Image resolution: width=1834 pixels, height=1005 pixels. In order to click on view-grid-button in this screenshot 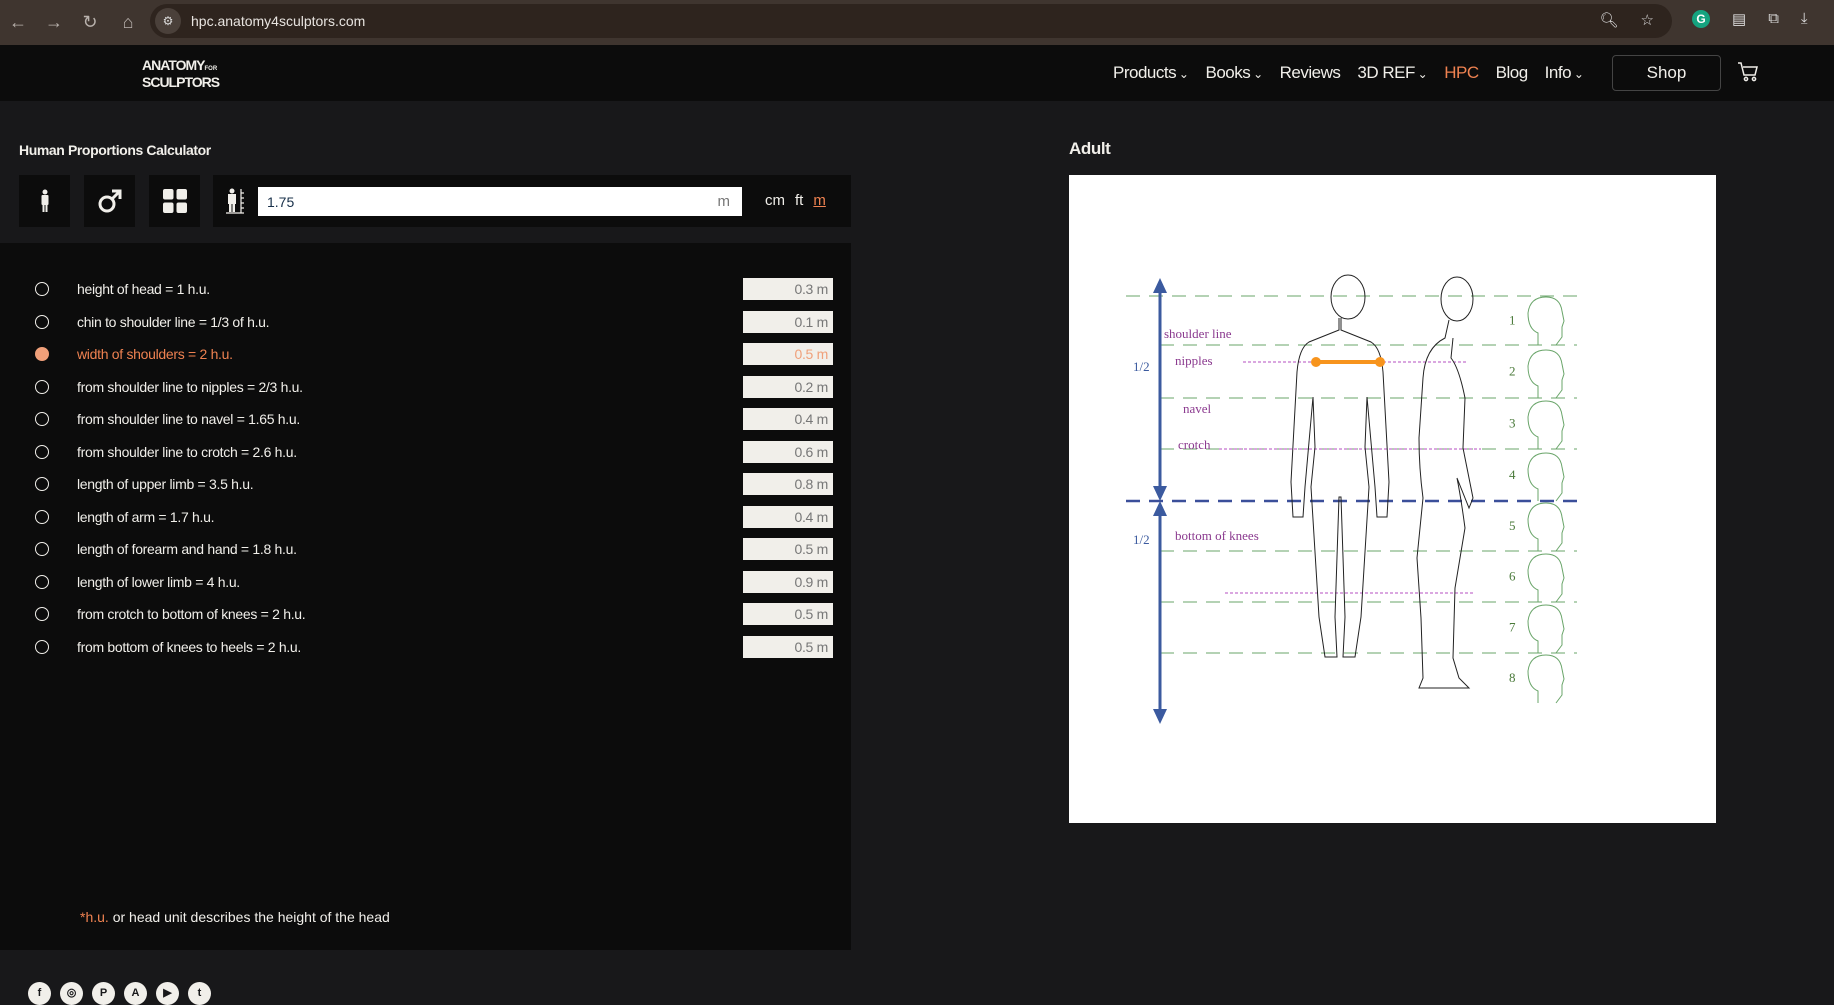, I will do `click(174, 201)`.